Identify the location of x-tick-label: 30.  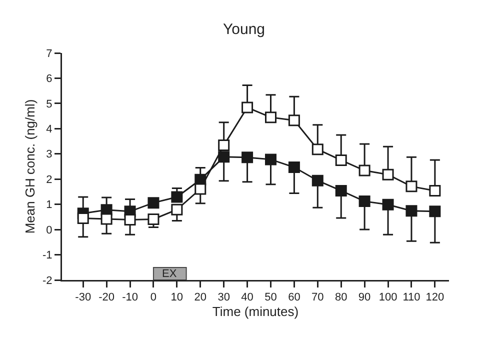
(224, 298).